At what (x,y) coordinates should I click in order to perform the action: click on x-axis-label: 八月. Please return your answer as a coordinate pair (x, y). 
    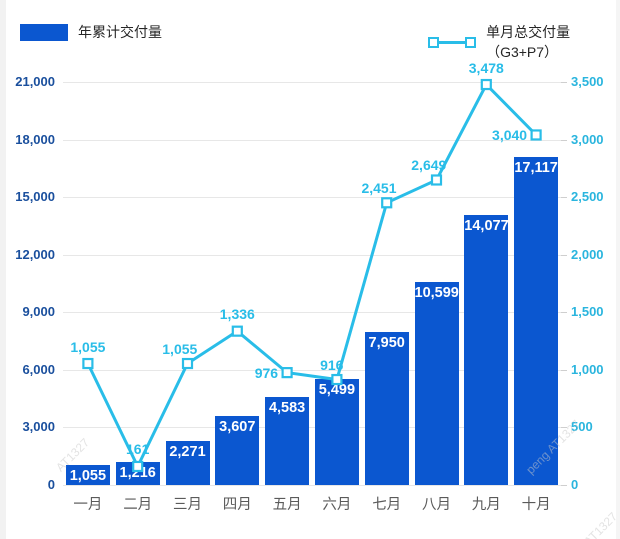
    Looking at the image, I should click on (436, 505).